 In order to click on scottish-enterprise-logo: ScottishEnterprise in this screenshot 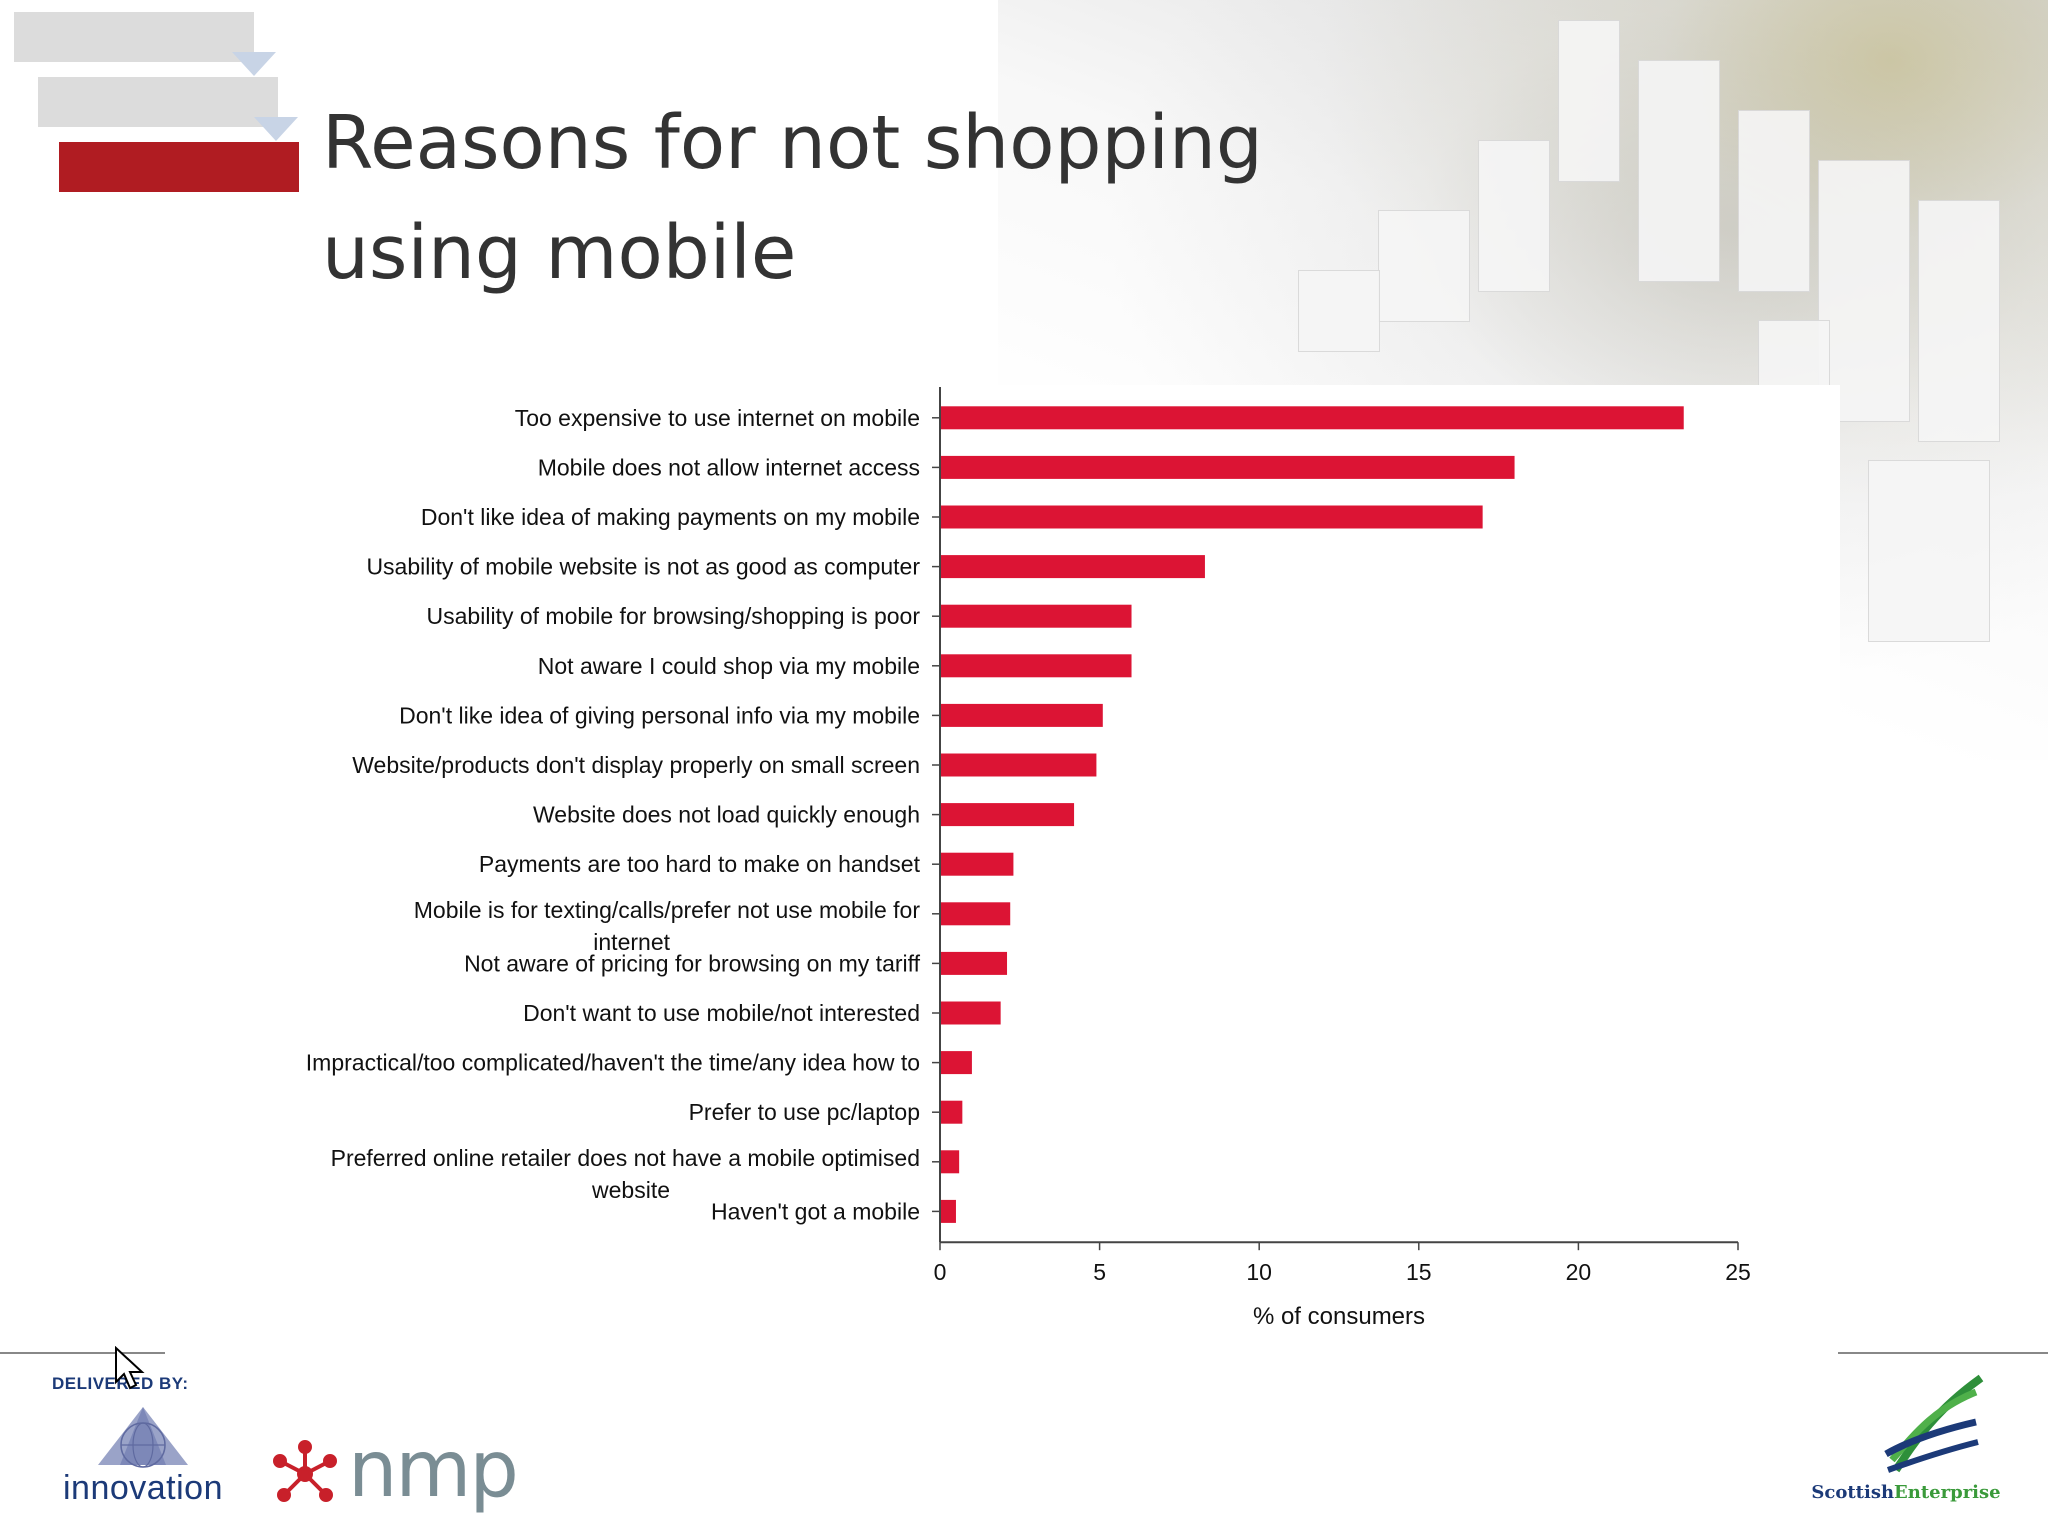, I will do `click(1906, 1440)`.